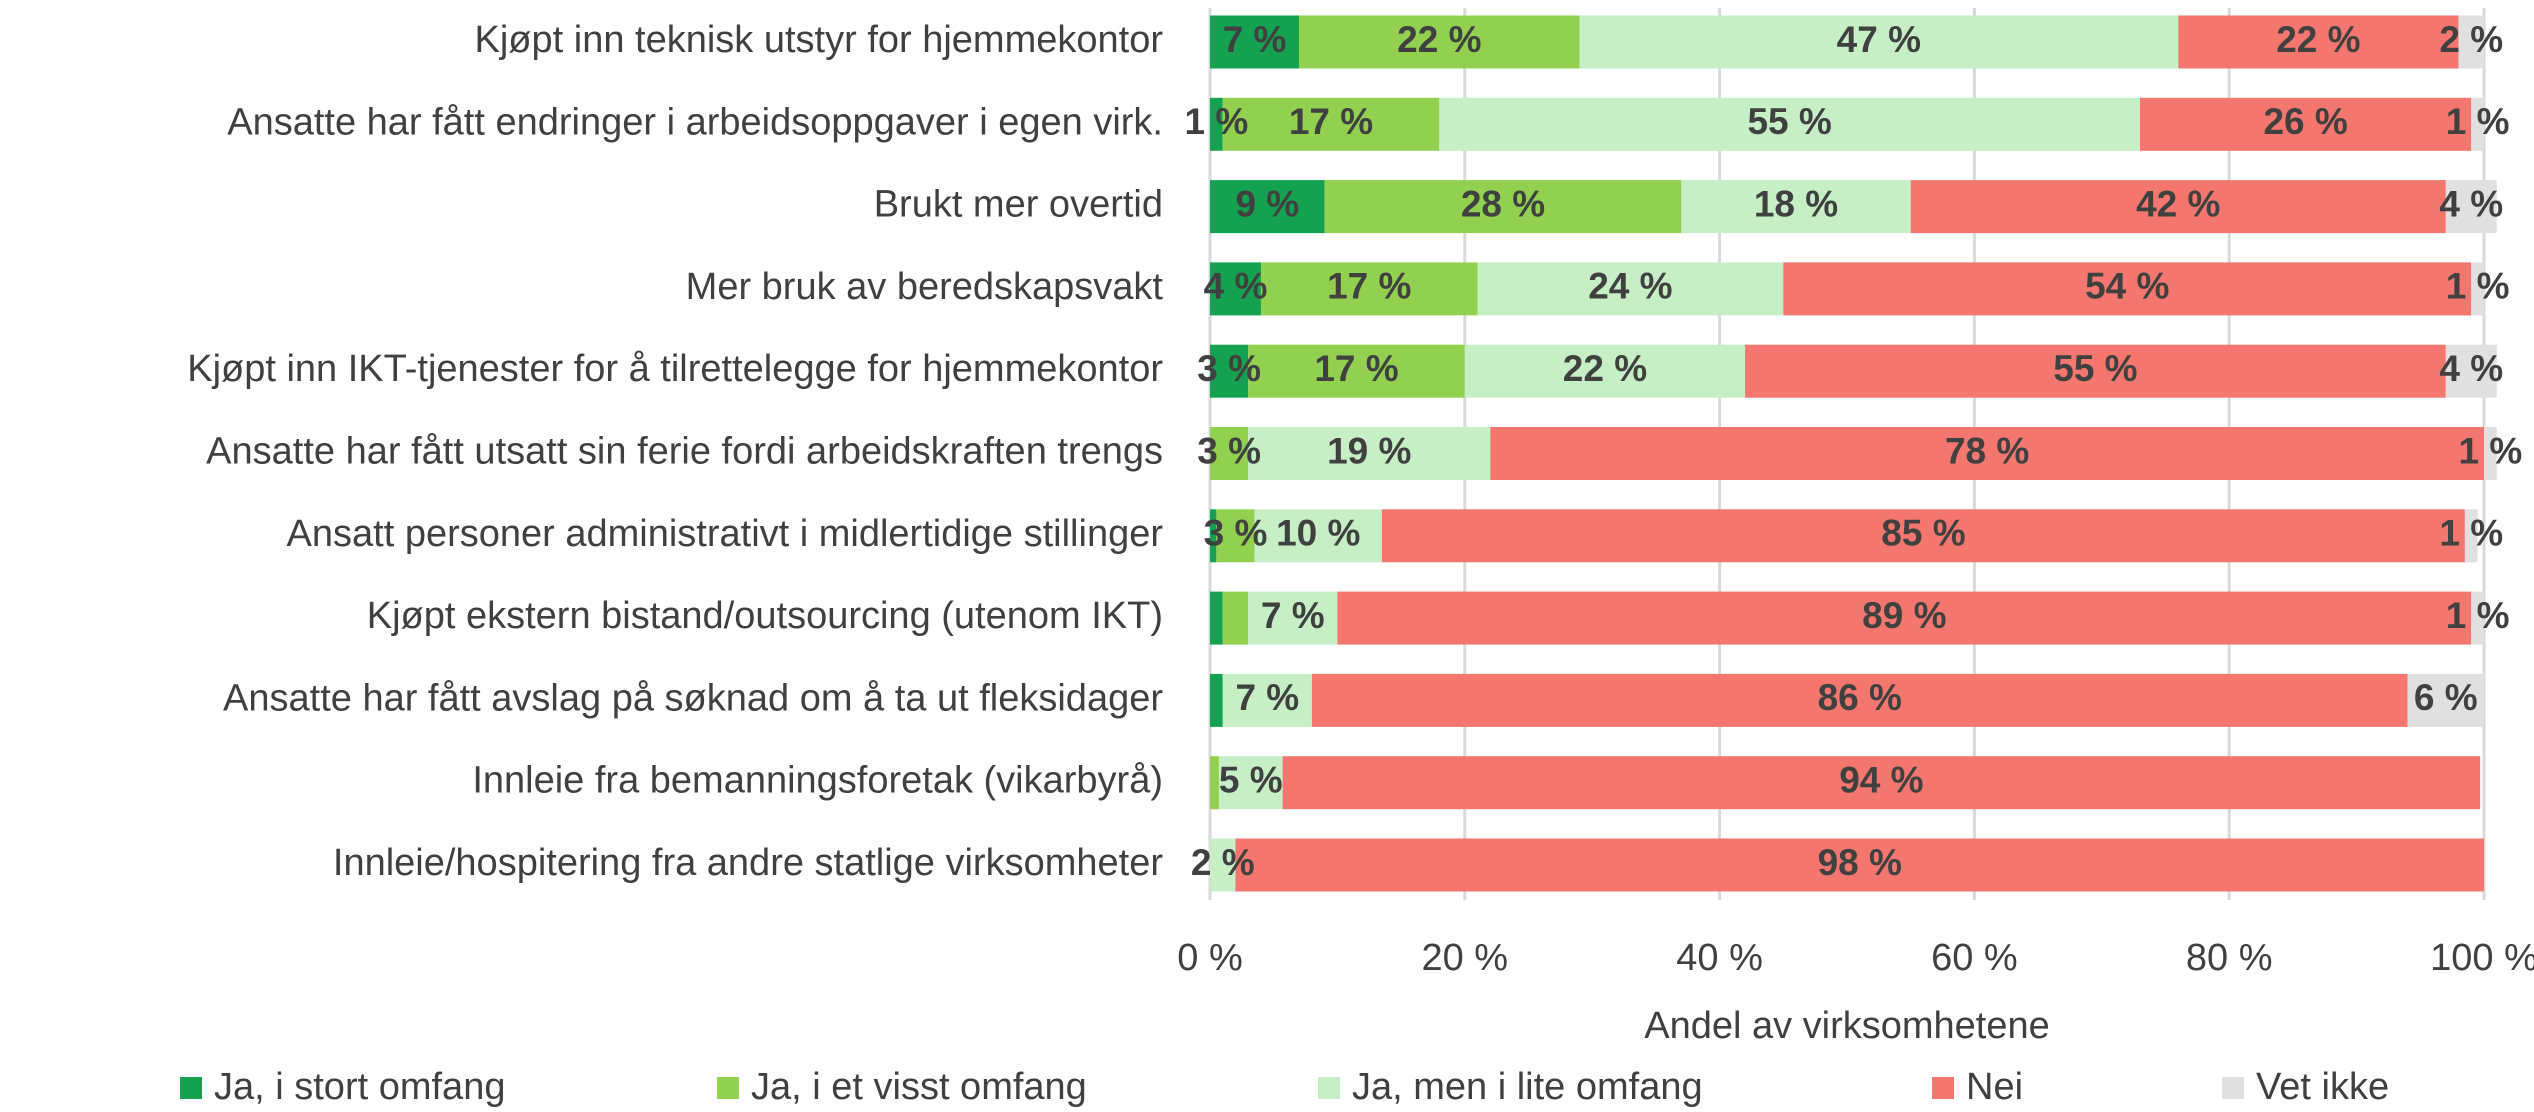 This screenshot has width=2534, height=1112. What do you see at coordinates (2127, 286) in the screenshot?
I see `data-label: 54 %` at bounding box center [2127, 286].